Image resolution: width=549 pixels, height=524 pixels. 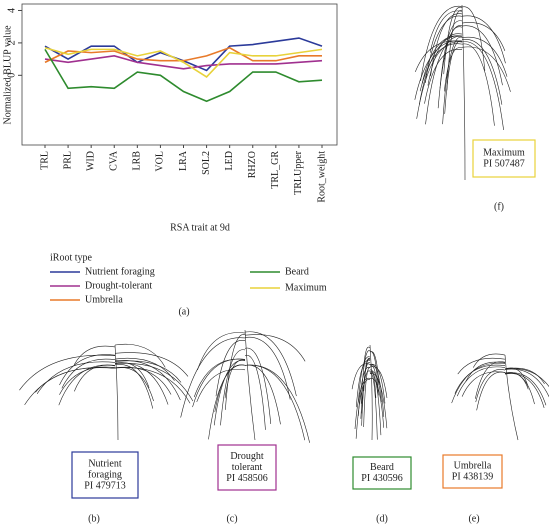 What do you see at coordinates (114, 160) in the screenshot?
I see `x-tick-label: CVA` at bounding box center [114, 160].